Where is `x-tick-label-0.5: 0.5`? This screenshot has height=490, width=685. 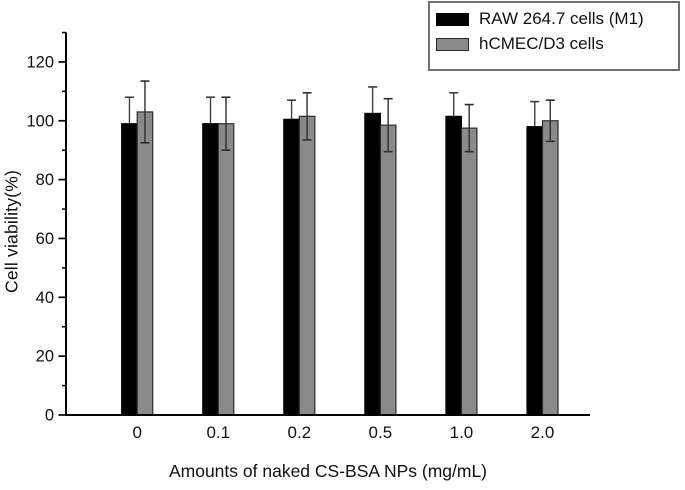
x-tick-label-0.5: 0.5 is located at coordinates (381, 432).